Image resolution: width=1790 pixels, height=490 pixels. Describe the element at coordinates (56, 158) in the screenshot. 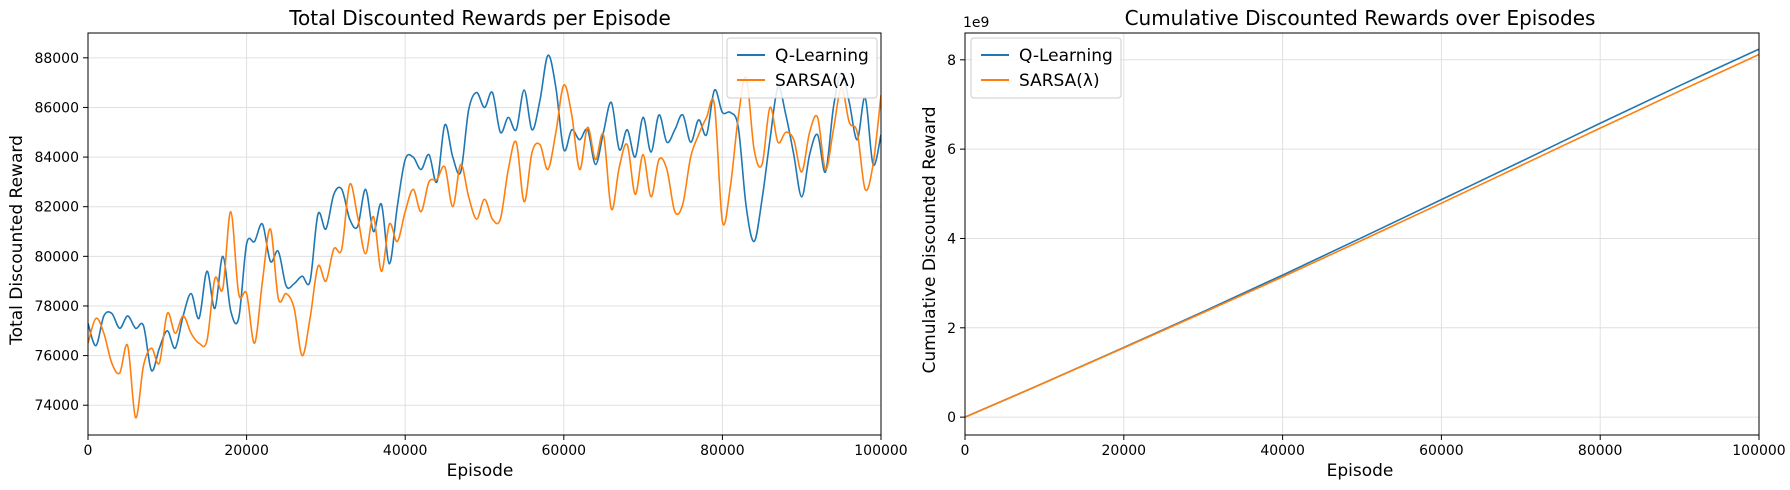

I see `y-tick-label: 84000` at that location.